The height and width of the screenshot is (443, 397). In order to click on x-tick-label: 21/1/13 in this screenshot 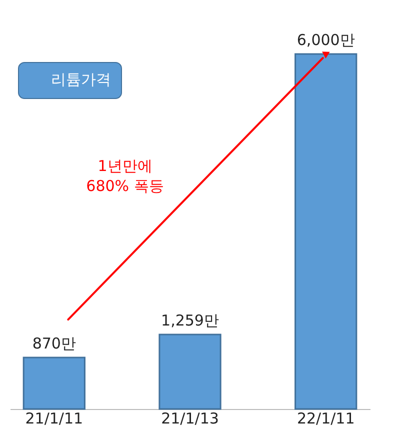, I will do `click(190, 419)`.